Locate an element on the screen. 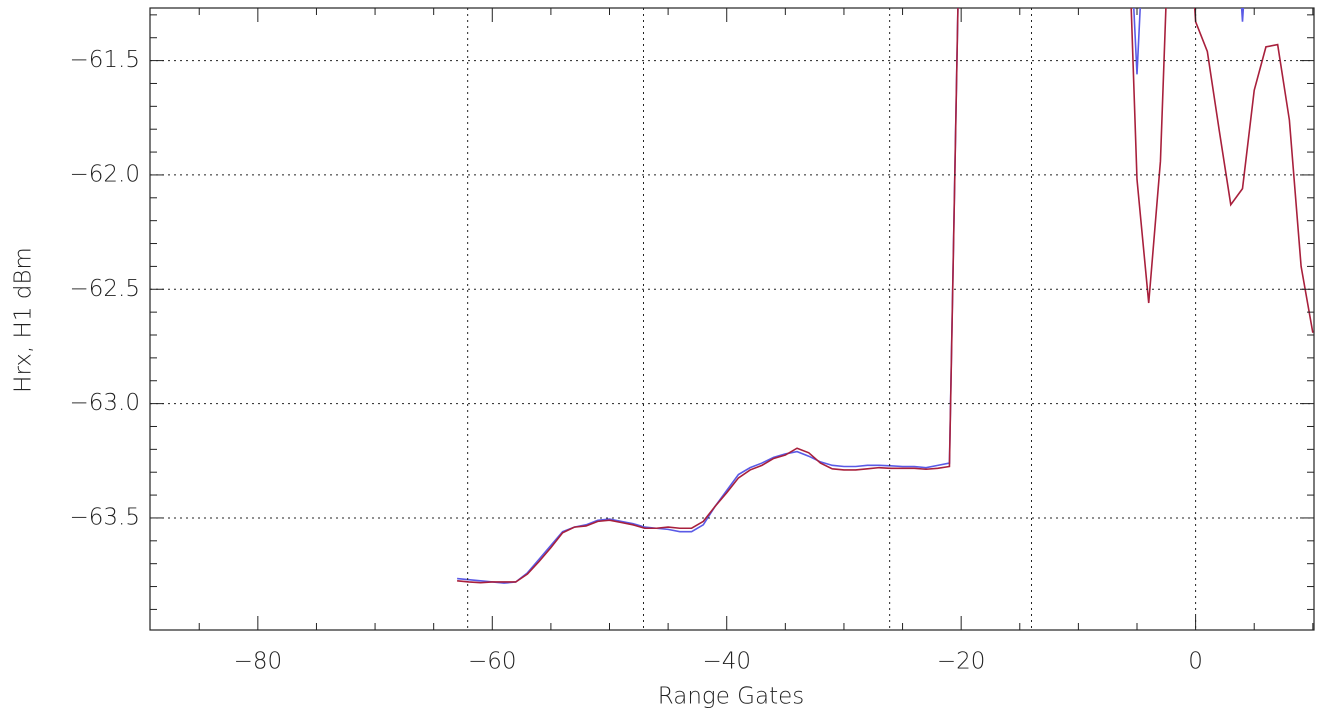 This screenshot has height=717, width=1322. x-tick-label: −20 is located at coordinates (961, 662).